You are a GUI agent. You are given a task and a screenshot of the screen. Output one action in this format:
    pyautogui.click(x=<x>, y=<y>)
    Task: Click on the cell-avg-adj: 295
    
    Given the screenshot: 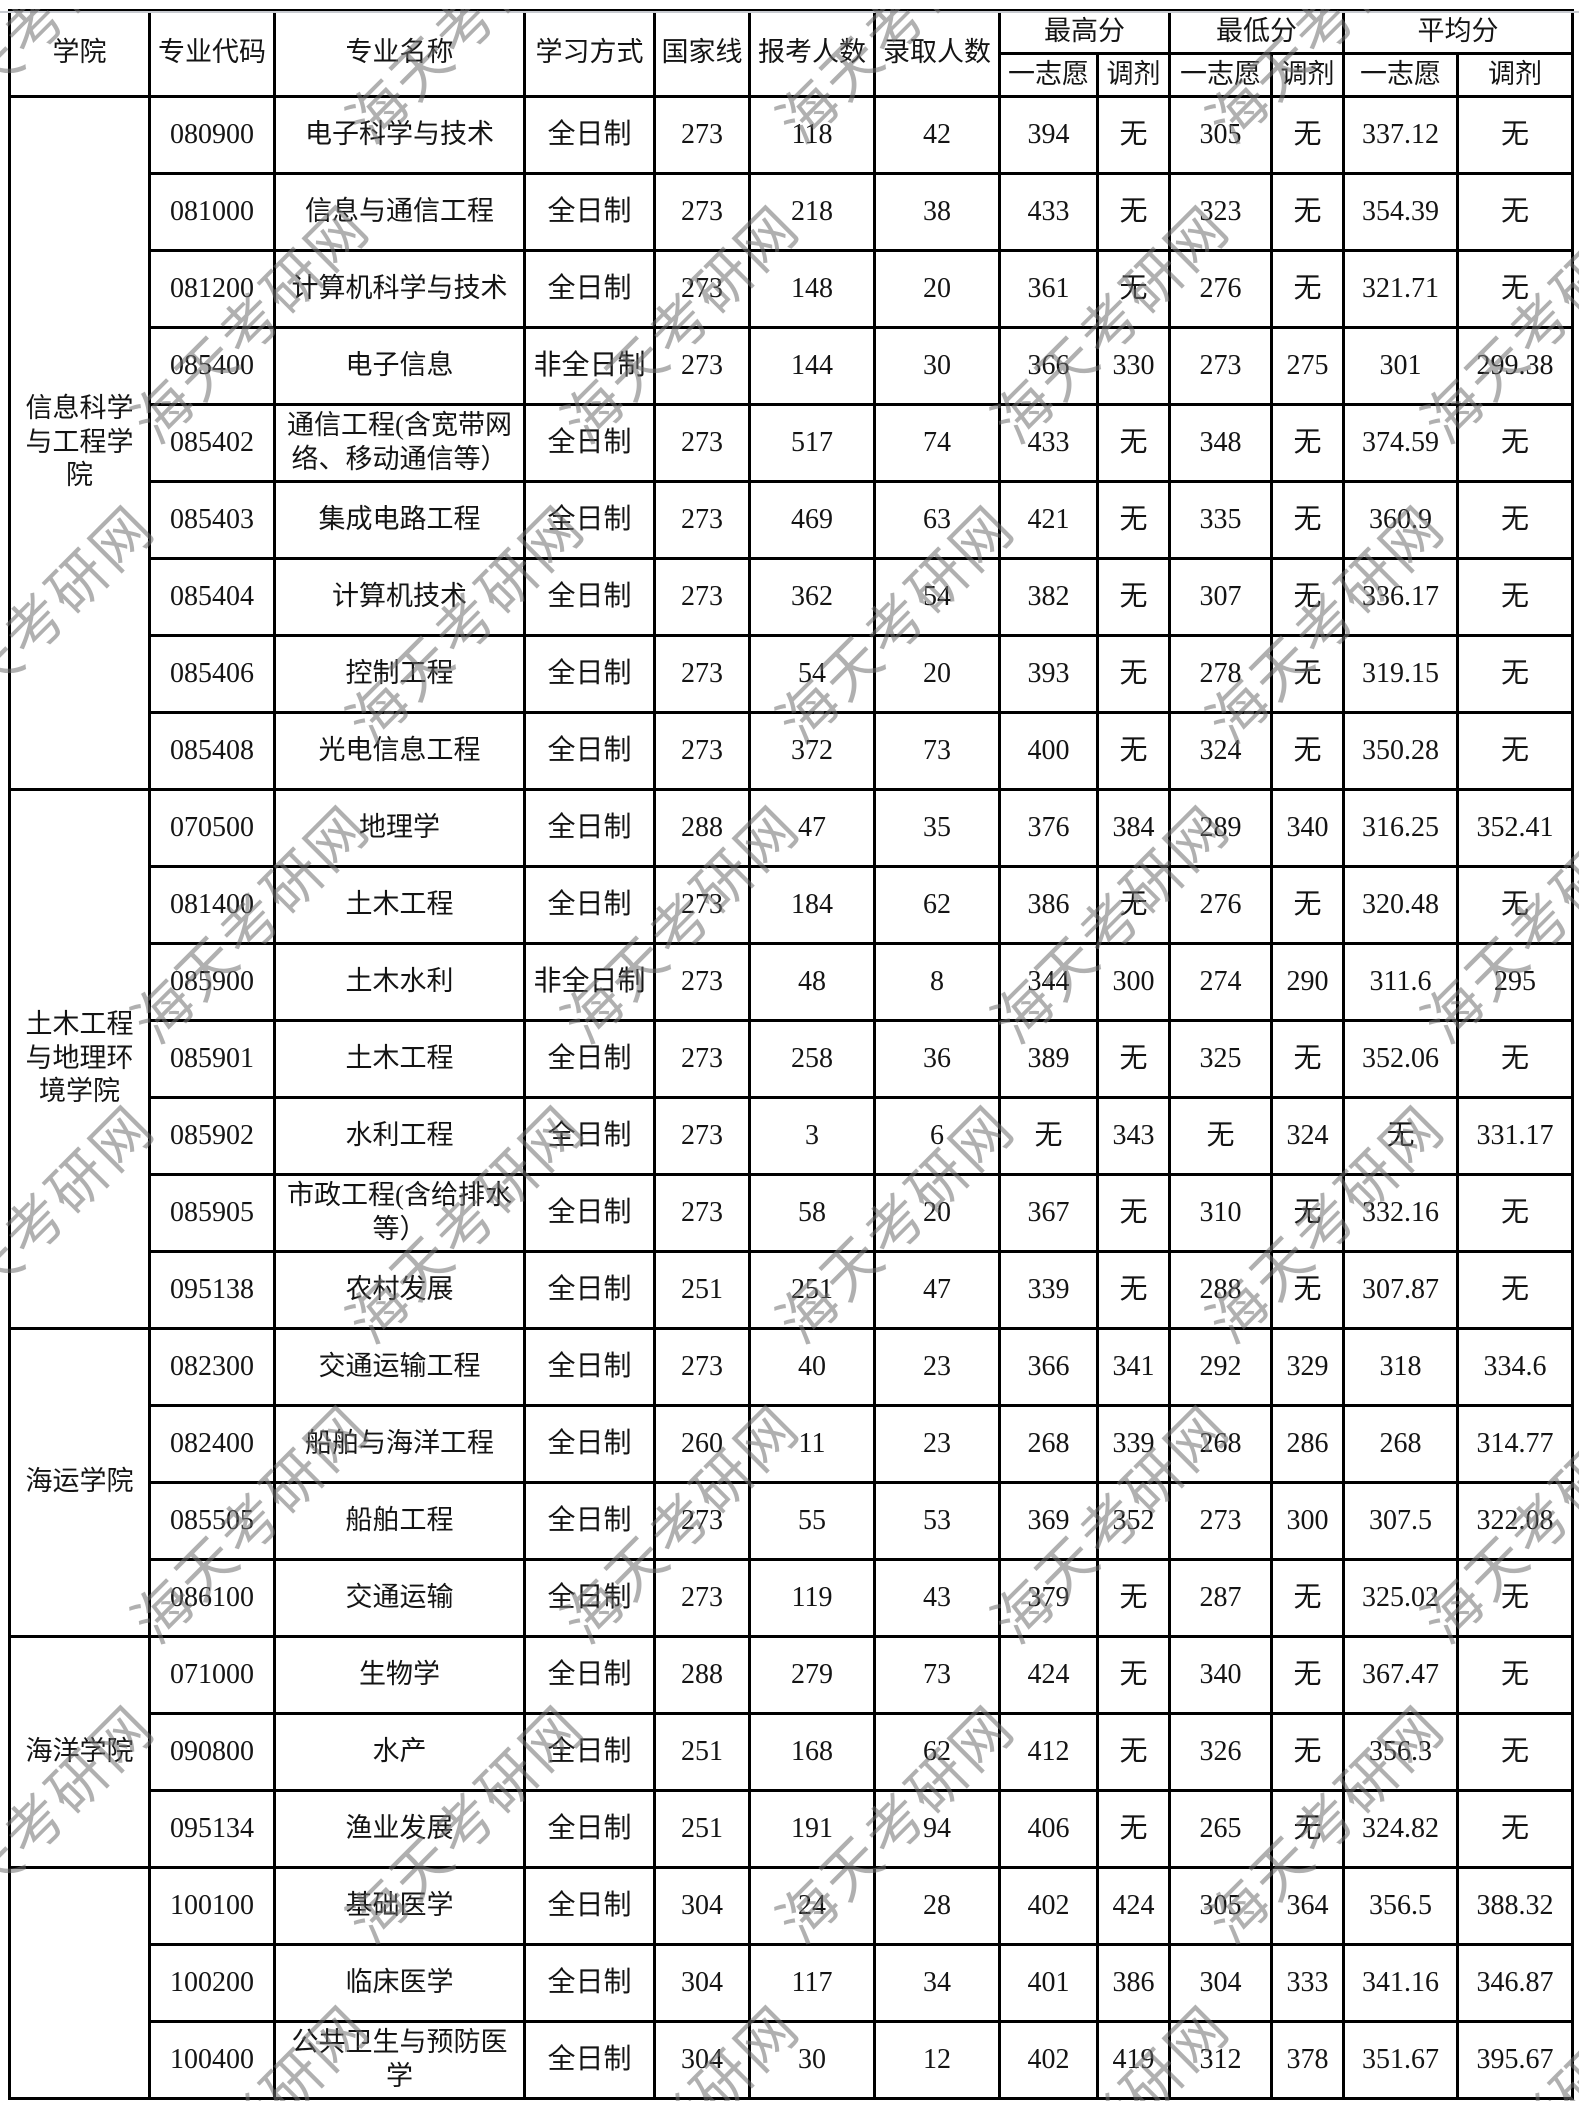 What is the action you would take?
    pyautogui.click(x=1515, y=981)
    